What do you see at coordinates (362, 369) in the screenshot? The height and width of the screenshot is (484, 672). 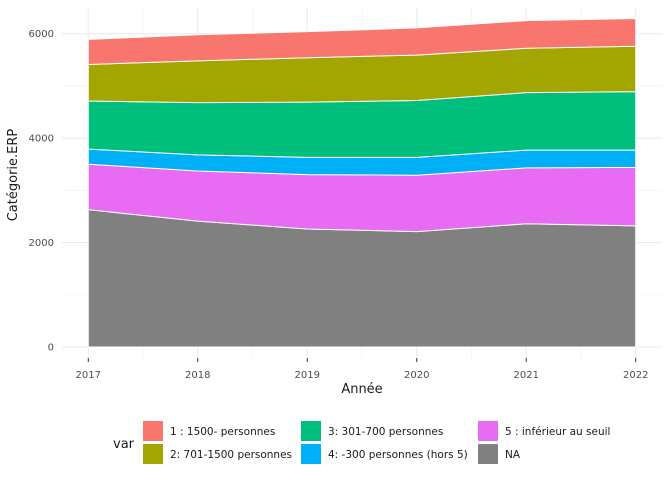 I see `x-axis-ticks: 2017 2018 2019 2020 2021 2022` at bounding box center [362, 369].